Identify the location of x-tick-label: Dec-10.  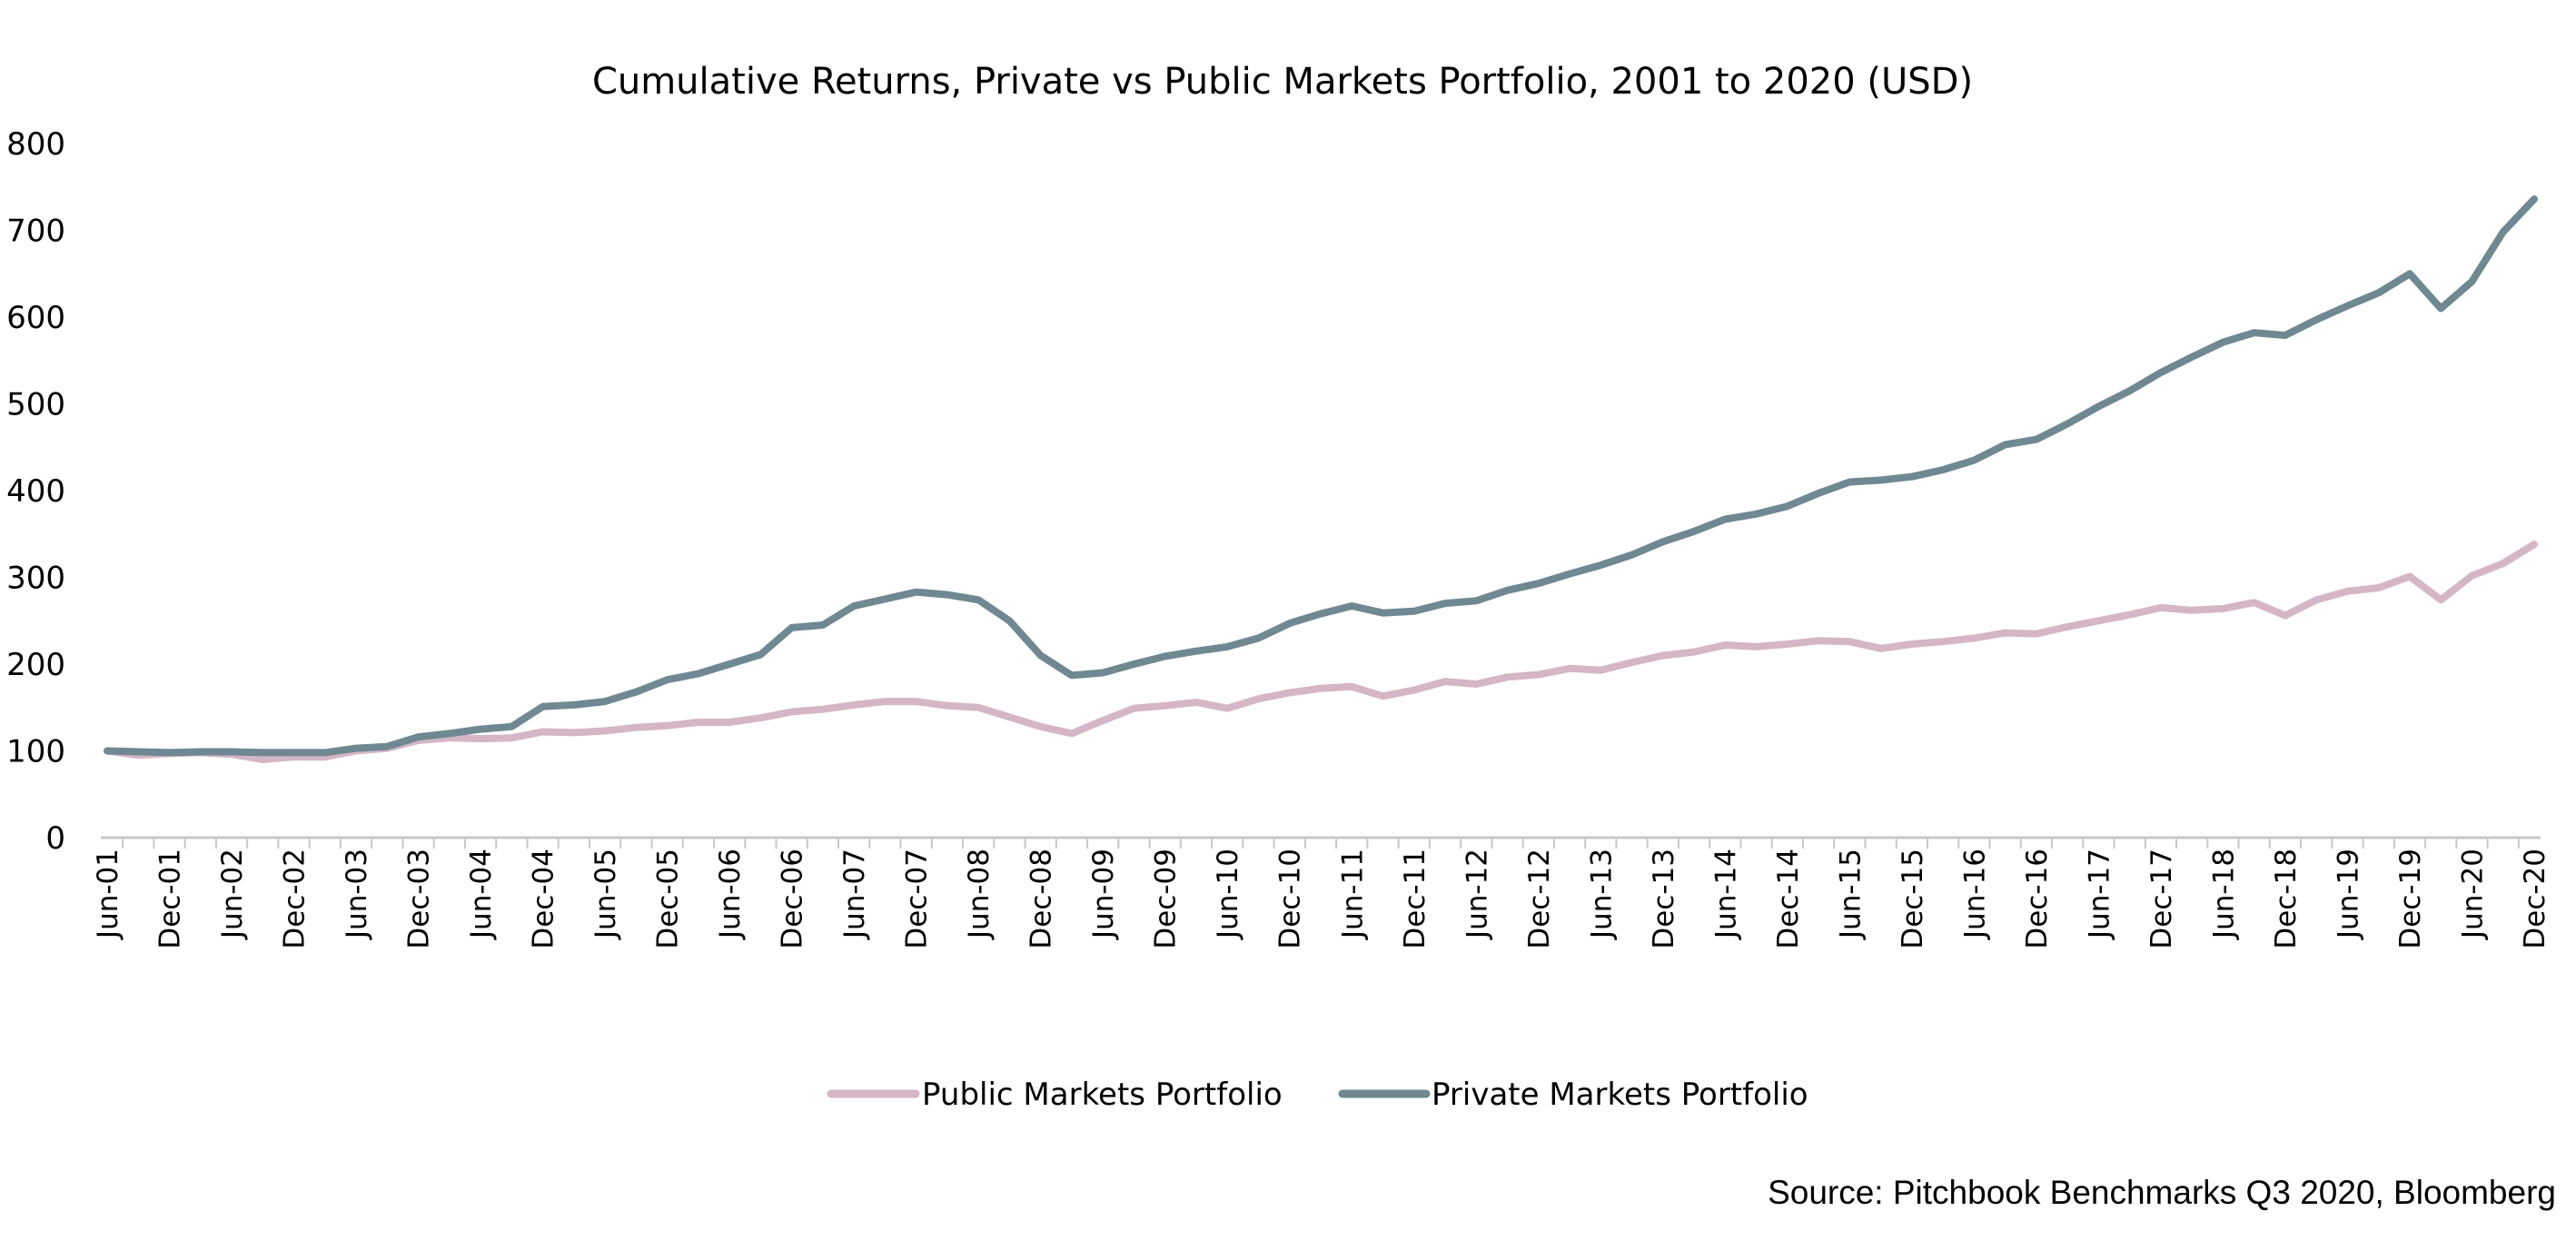
(1290, 899).